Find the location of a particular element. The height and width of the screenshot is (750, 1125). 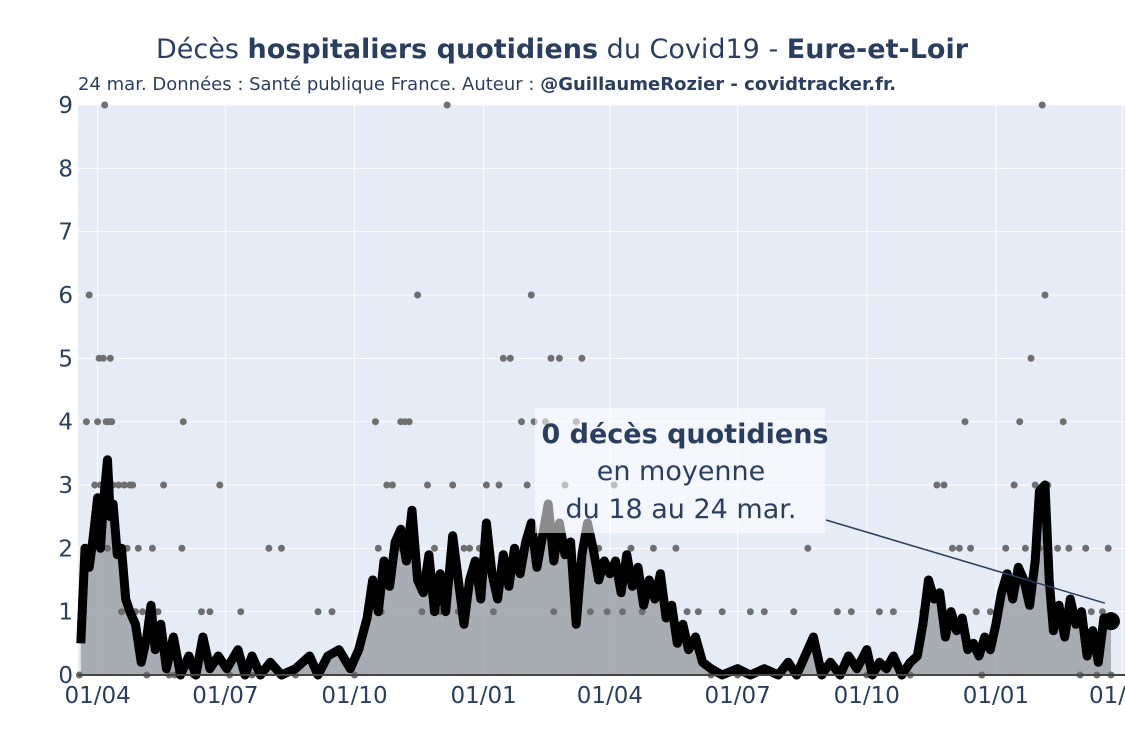

y-tick-label: 9 is located at coordinates (65, 106).